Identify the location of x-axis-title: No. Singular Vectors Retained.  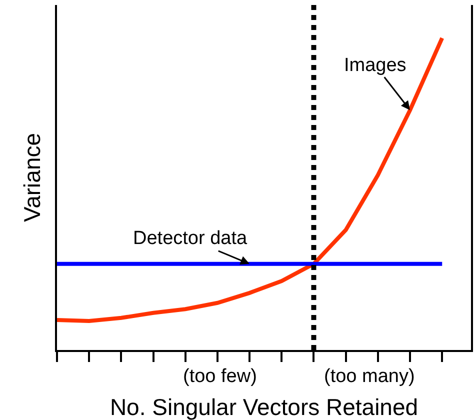
(264, 407).